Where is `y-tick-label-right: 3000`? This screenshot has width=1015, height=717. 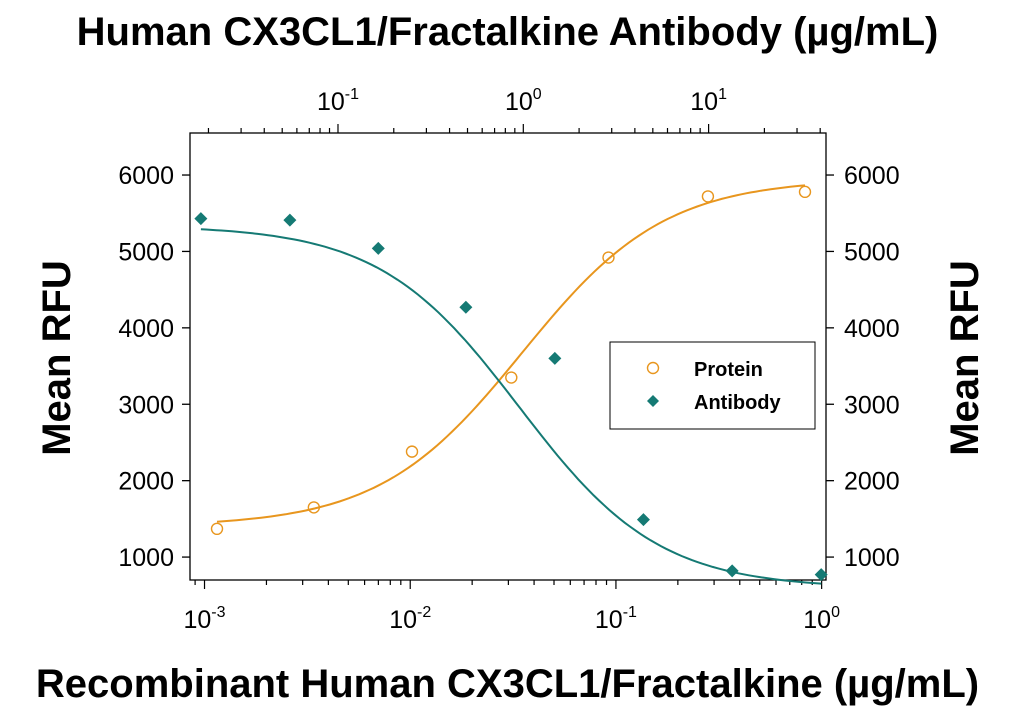 y-tick-label-right: 3000 is located at coordinates (872, 405).